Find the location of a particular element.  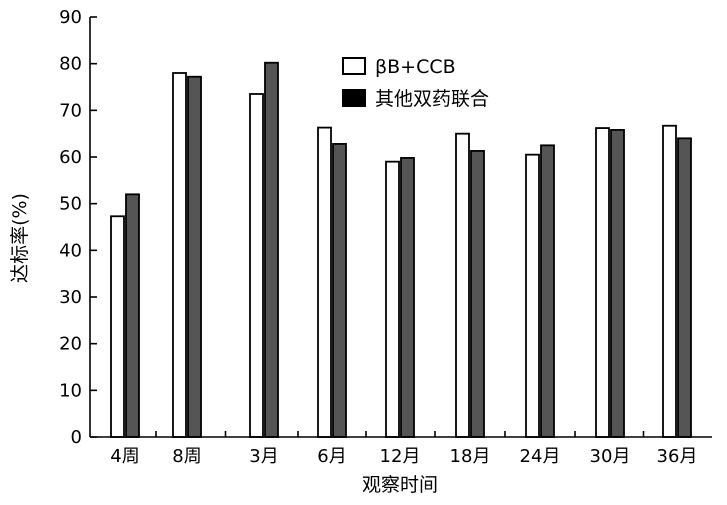

x-tick-label-4: 12月 is located at coordinates (400, 456).